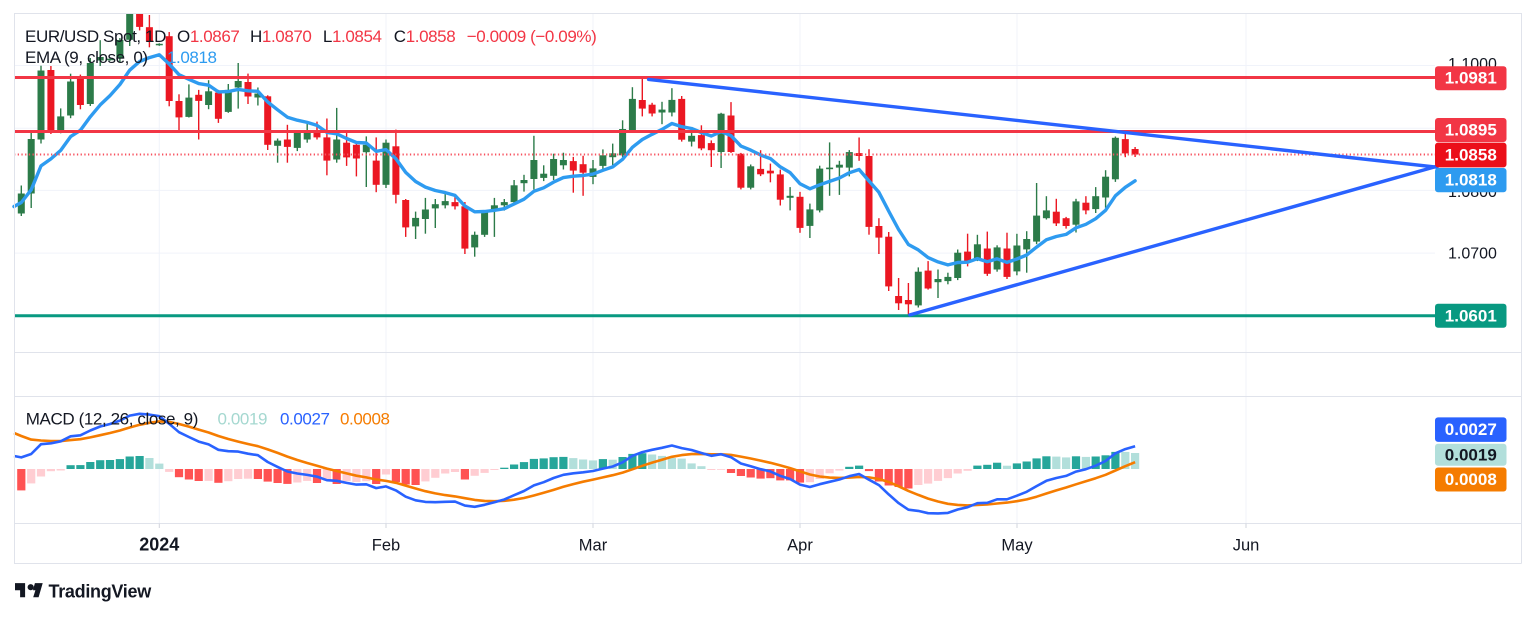  I want to click on svg-text: Feb, so click(386, 546).